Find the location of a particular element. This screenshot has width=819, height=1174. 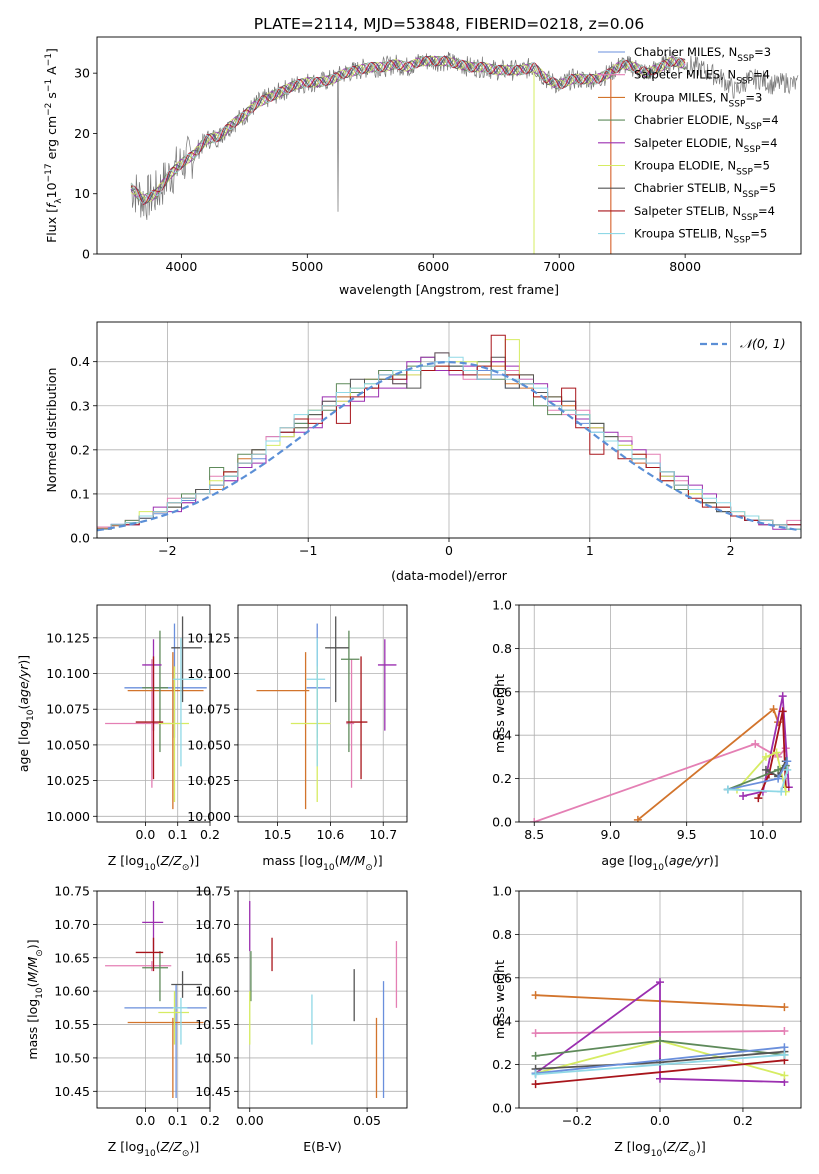

y-tick-label: 10.000 is located at coordinates (209, 816).